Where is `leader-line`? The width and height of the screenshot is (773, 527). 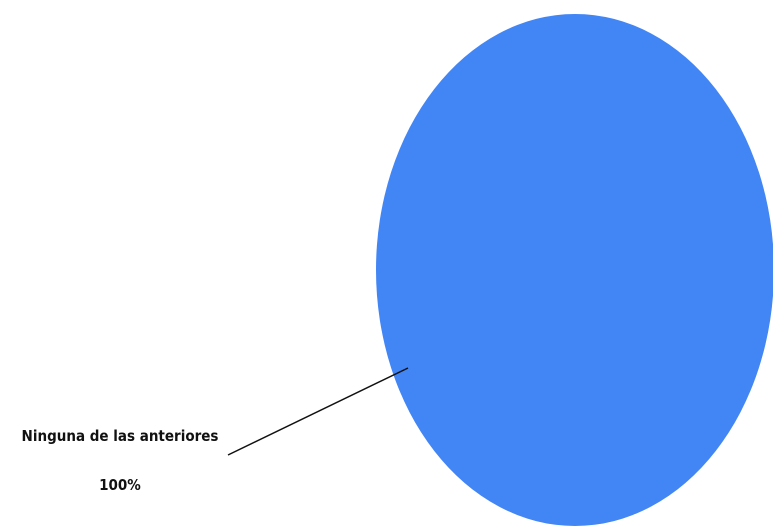 leader-line is located at coordinates (318, 411).